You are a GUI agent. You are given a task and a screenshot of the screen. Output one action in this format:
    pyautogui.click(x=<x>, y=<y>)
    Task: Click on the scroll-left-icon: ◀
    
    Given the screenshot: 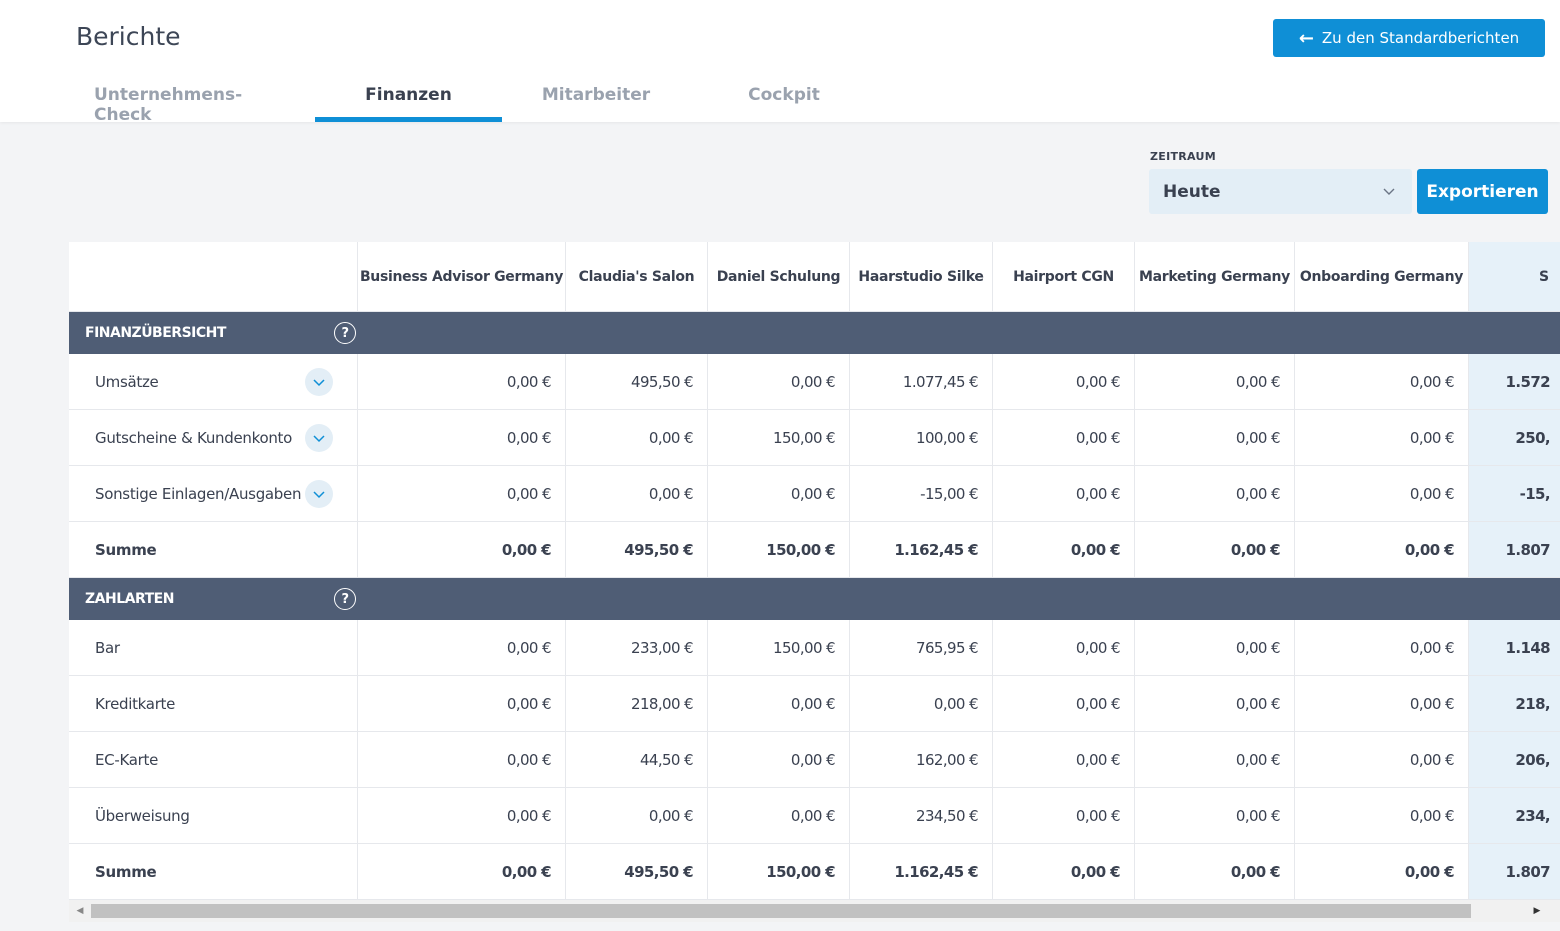 What is the action you would take?
    pyautogui.click(x=80, y=911)
    